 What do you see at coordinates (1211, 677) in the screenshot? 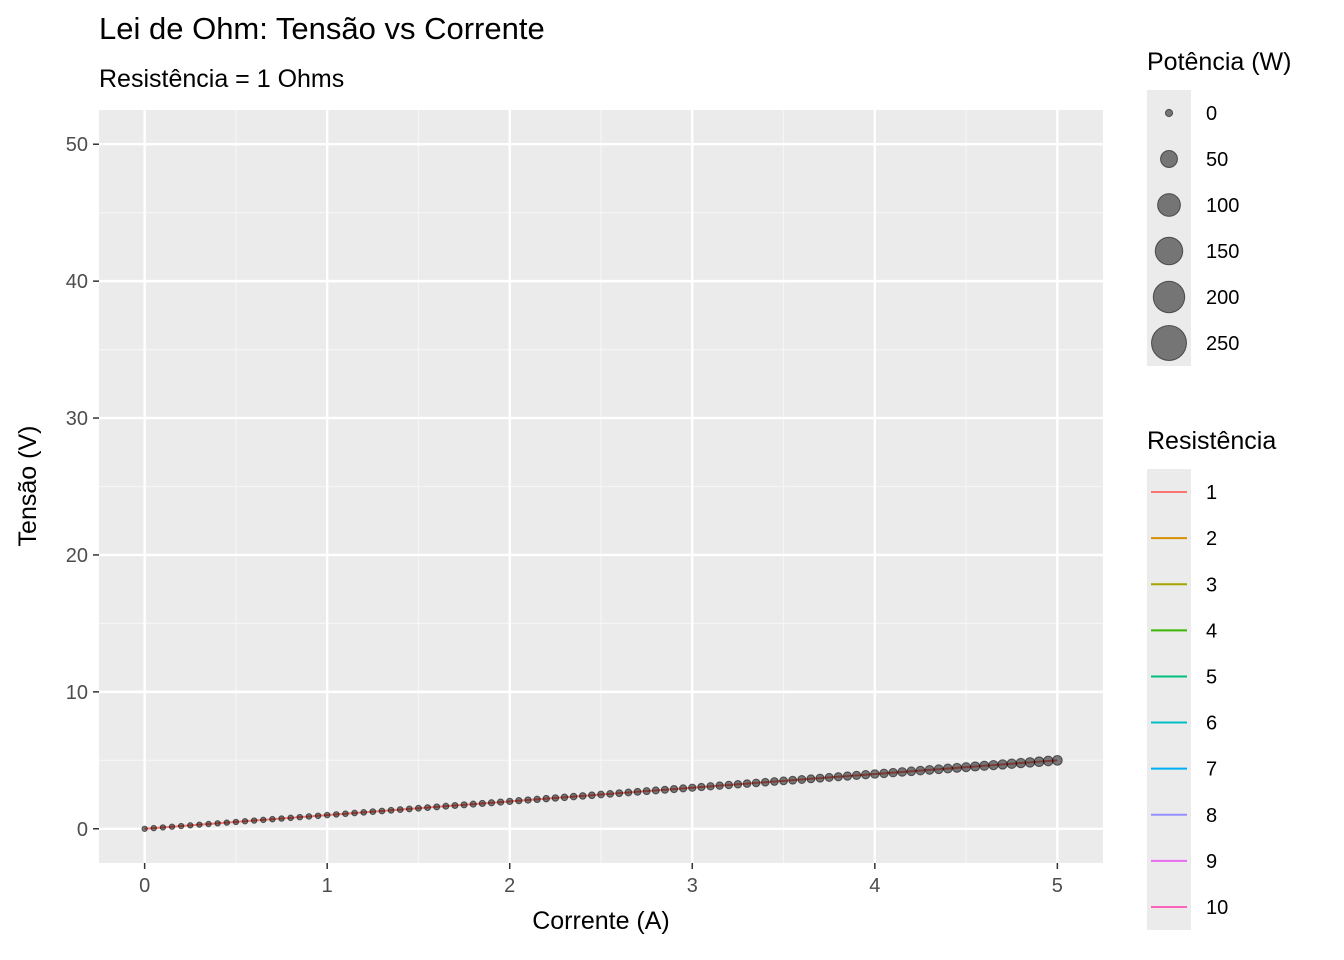
I see `color-legend-label: 5` at bounding box center [1211, 677].